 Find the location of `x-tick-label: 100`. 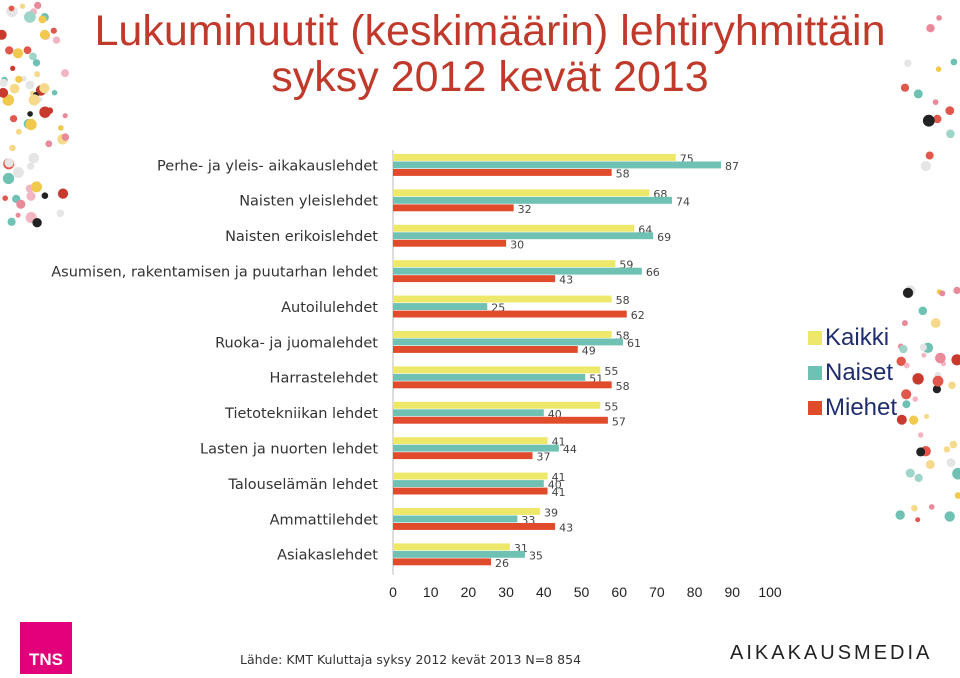

x-tick-label: 100 is located at coordinates (770, 592).